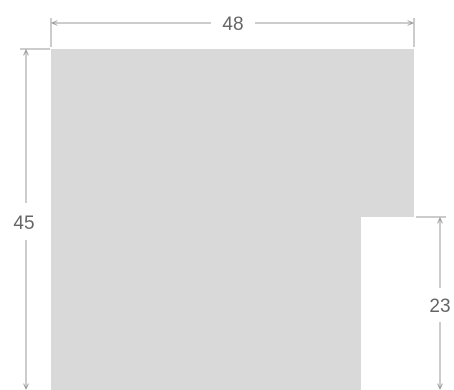 This screenshot has width=454, height=390. I want to click on left-height-label: 45, so click(23, 223).